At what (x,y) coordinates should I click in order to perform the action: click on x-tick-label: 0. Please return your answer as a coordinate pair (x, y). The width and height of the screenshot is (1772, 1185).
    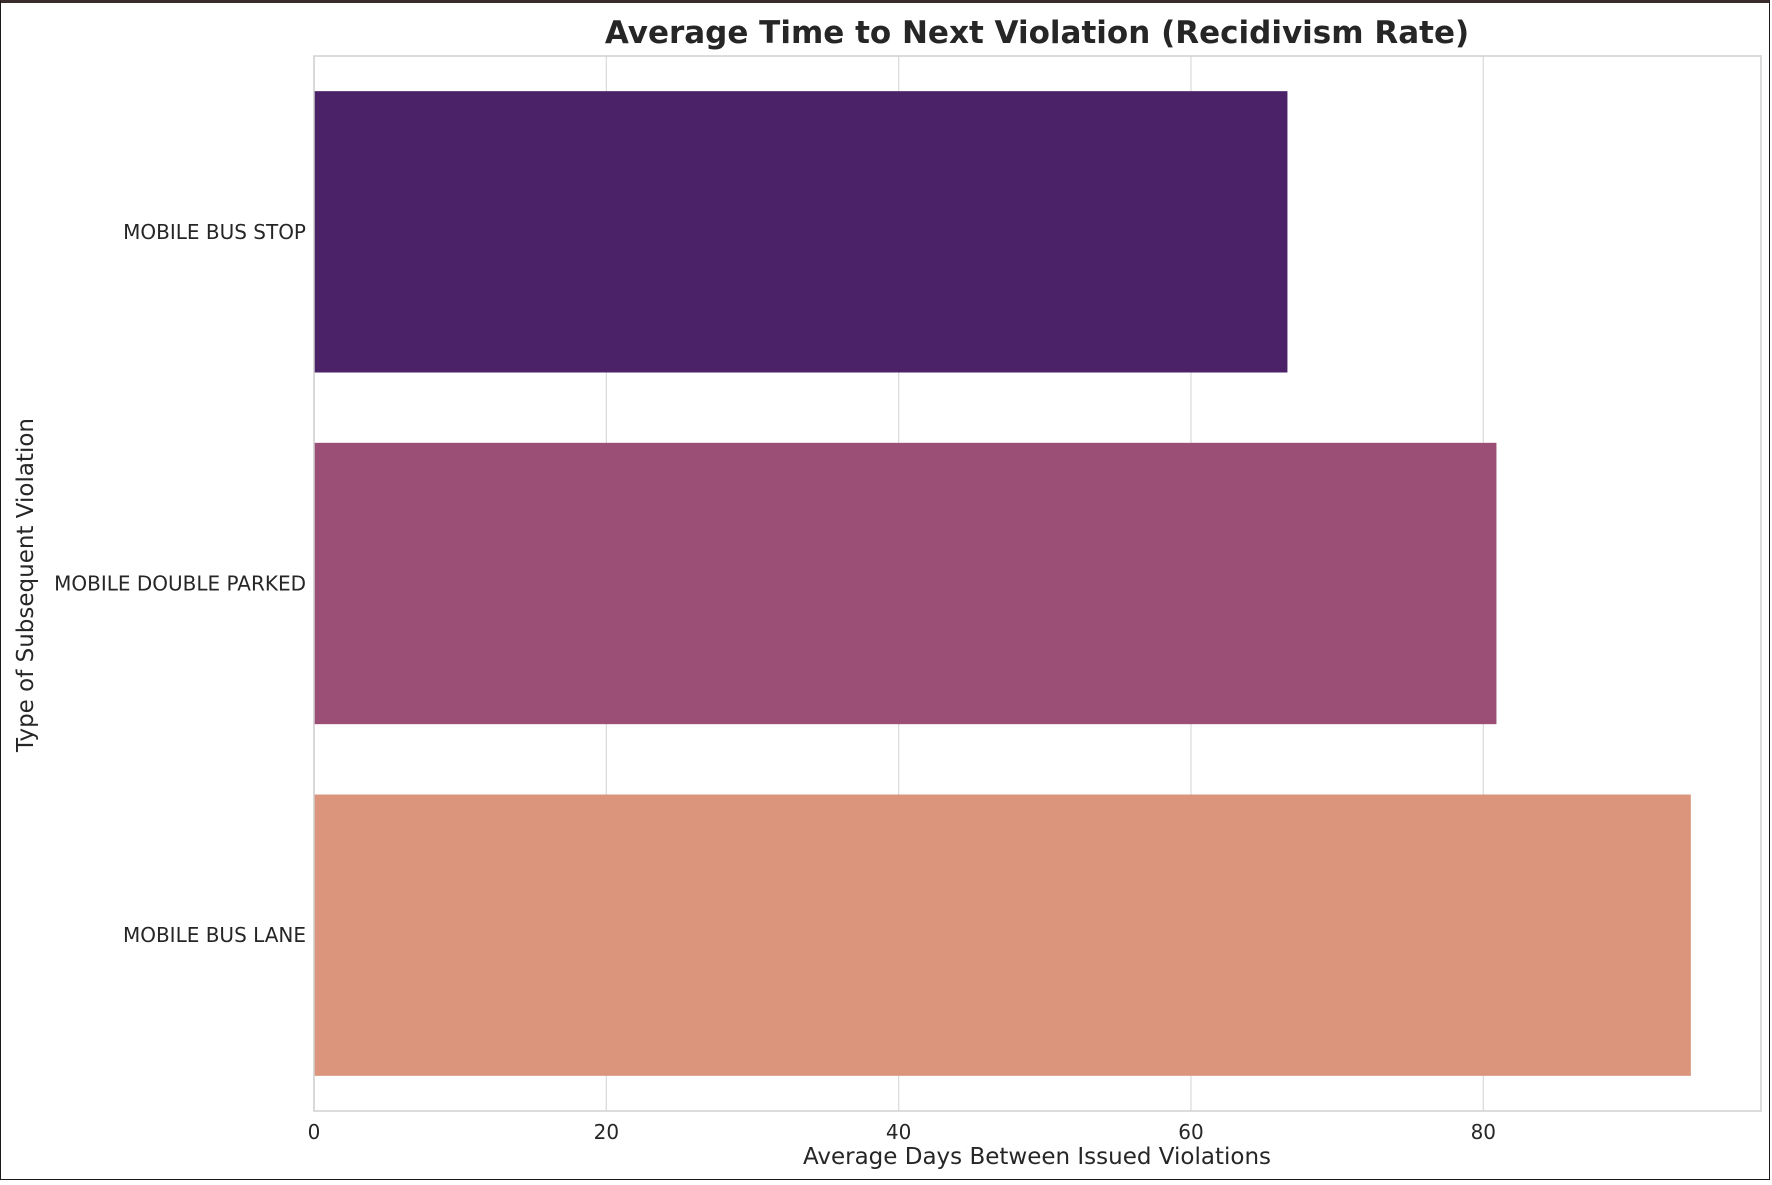
    Looking at the image, I should click on (314, 1132).